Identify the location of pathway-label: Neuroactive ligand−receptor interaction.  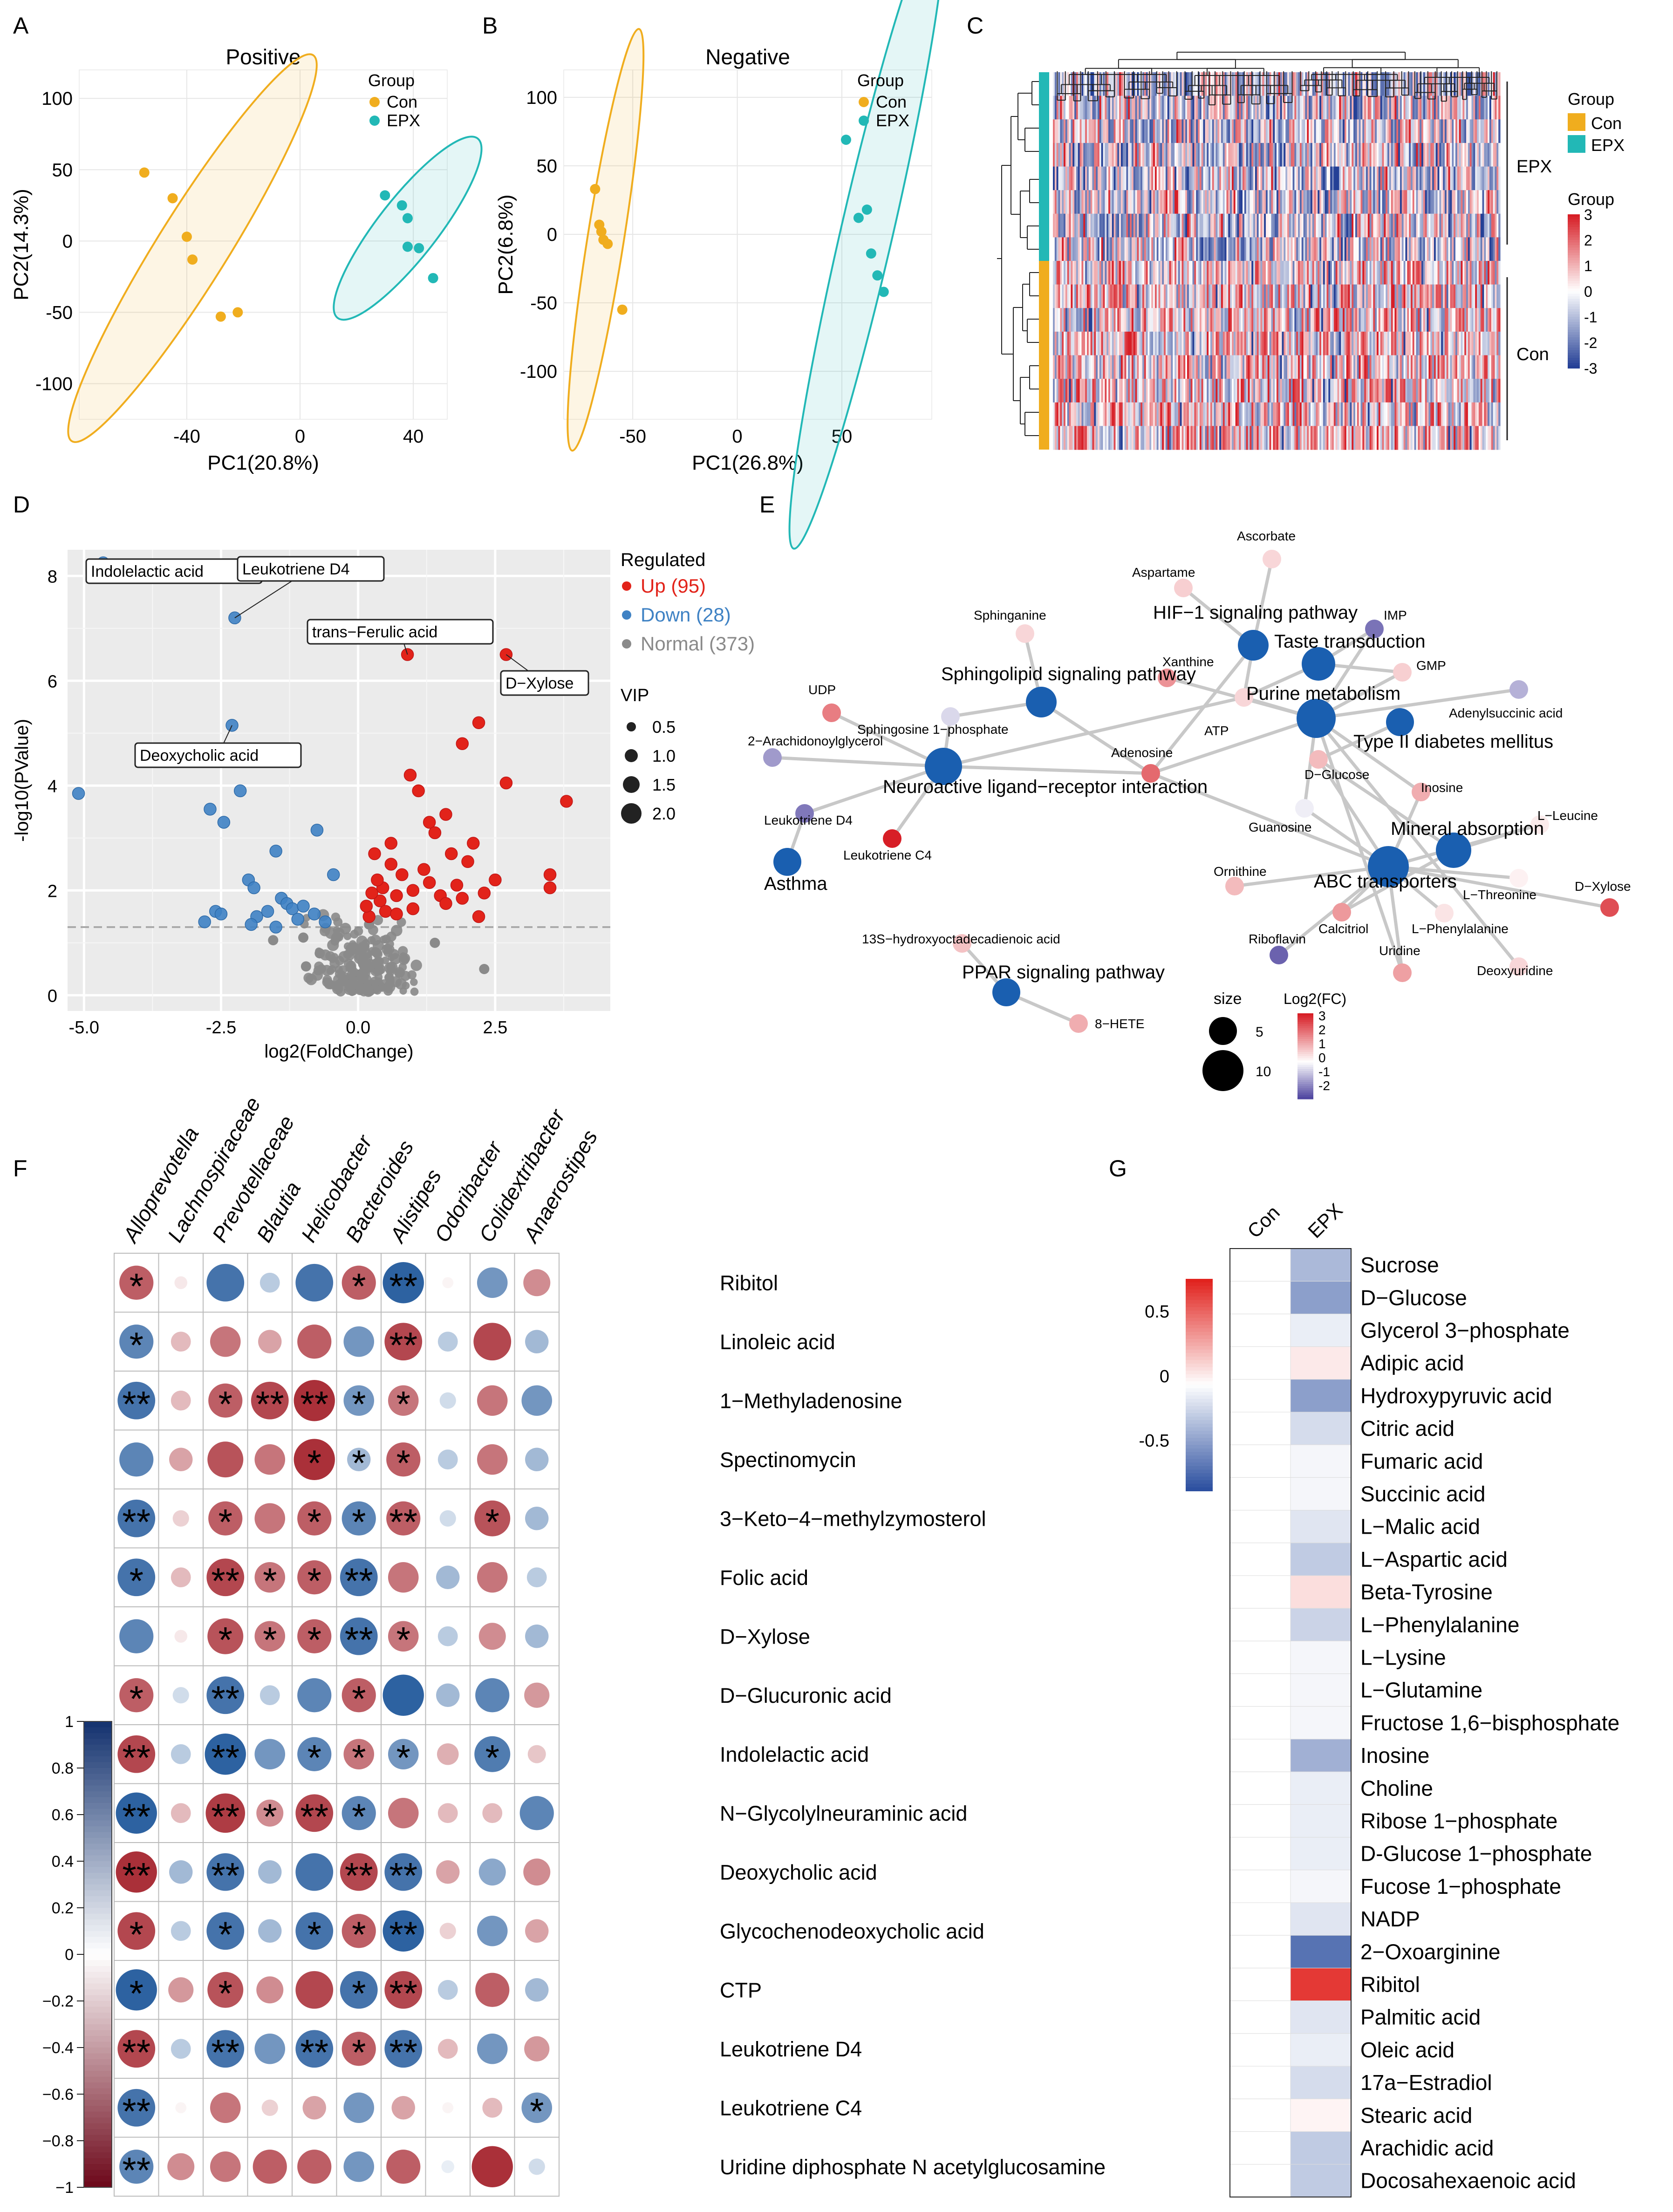
(1046, 787).